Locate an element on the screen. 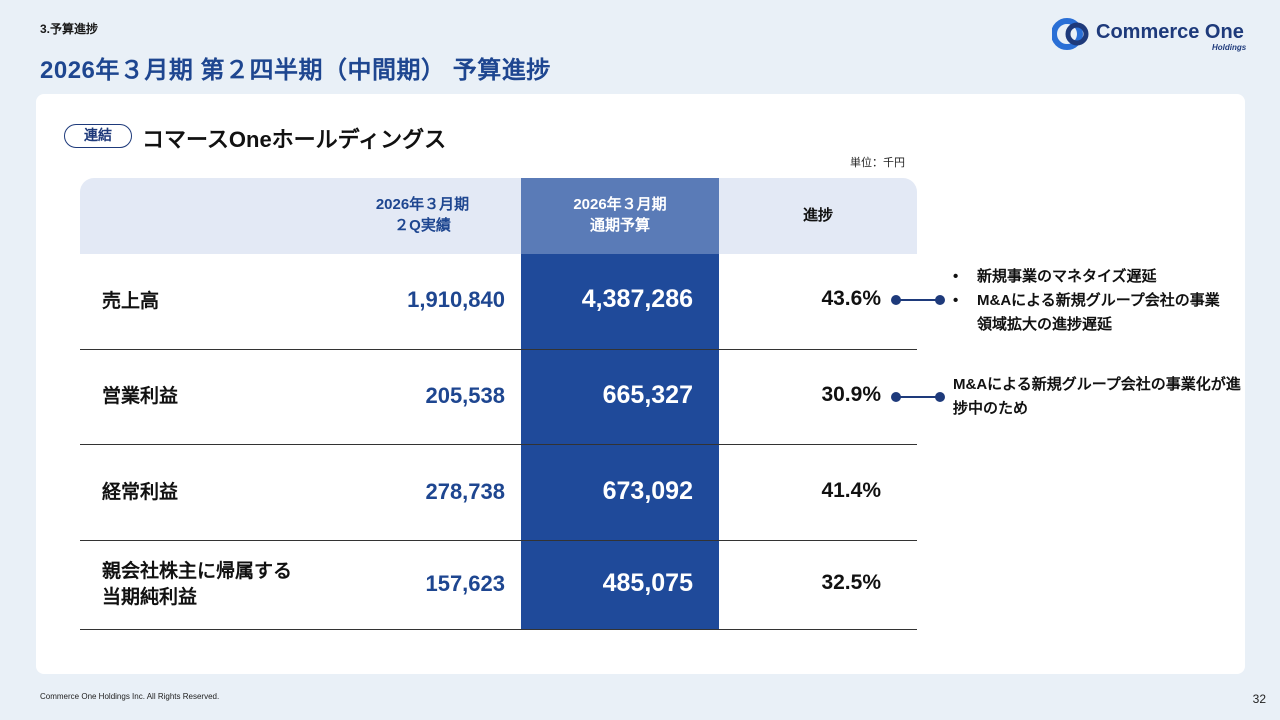 The width and height of the screenshot is (1280, 720). note-connector-sales is located at coordinates (918, 300).